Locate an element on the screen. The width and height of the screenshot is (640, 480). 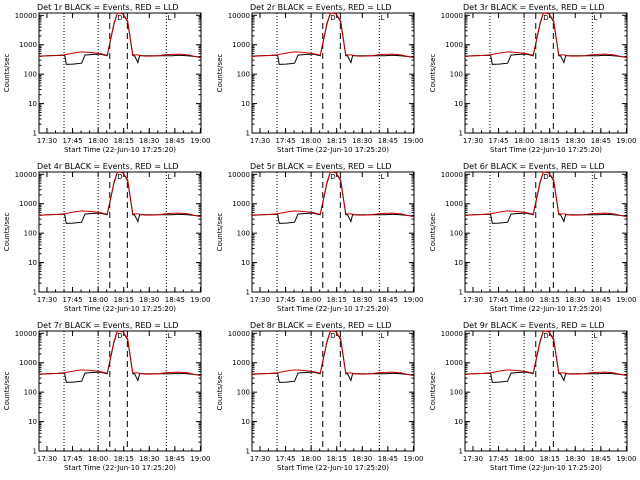
panel-title: Det 4r BLACK = Events, RED = LLD is located at coordinates (108, 166).